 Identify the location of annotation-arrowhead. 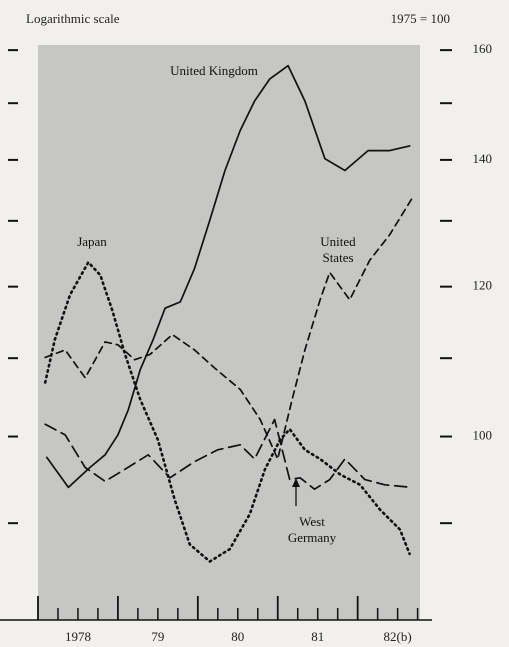
(296, 482).